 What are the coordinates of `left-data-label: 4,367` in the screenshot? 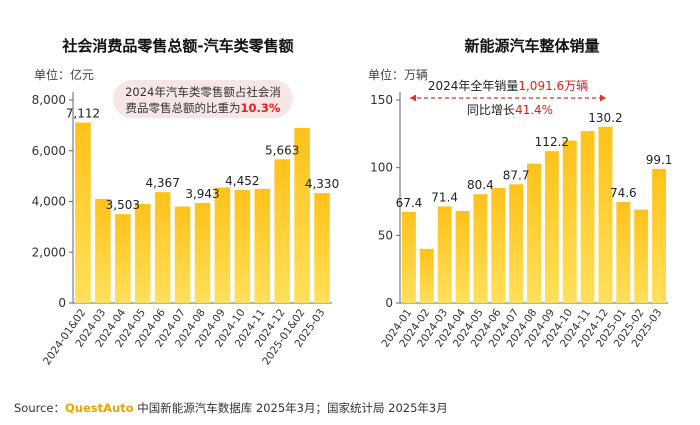 It's located at (162, 183).